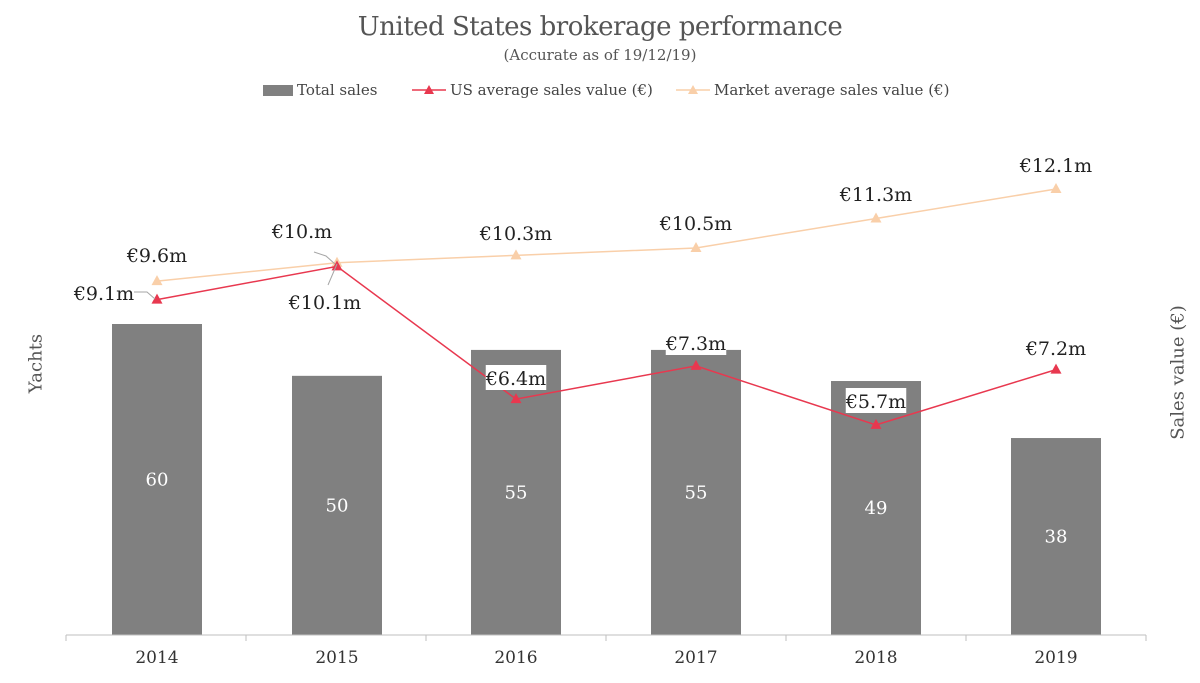  Describe the element at coordinates (600, 27) in the screenshot. I see `chart-title: United States brokerage performance` at that location.